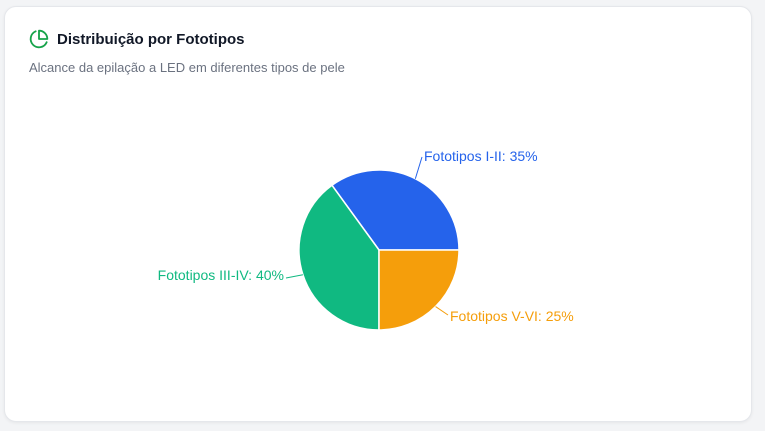 This screenshot has height=431, width=765. I want to click on card-header: Distribuição por Fototipos, so click(137, 39).